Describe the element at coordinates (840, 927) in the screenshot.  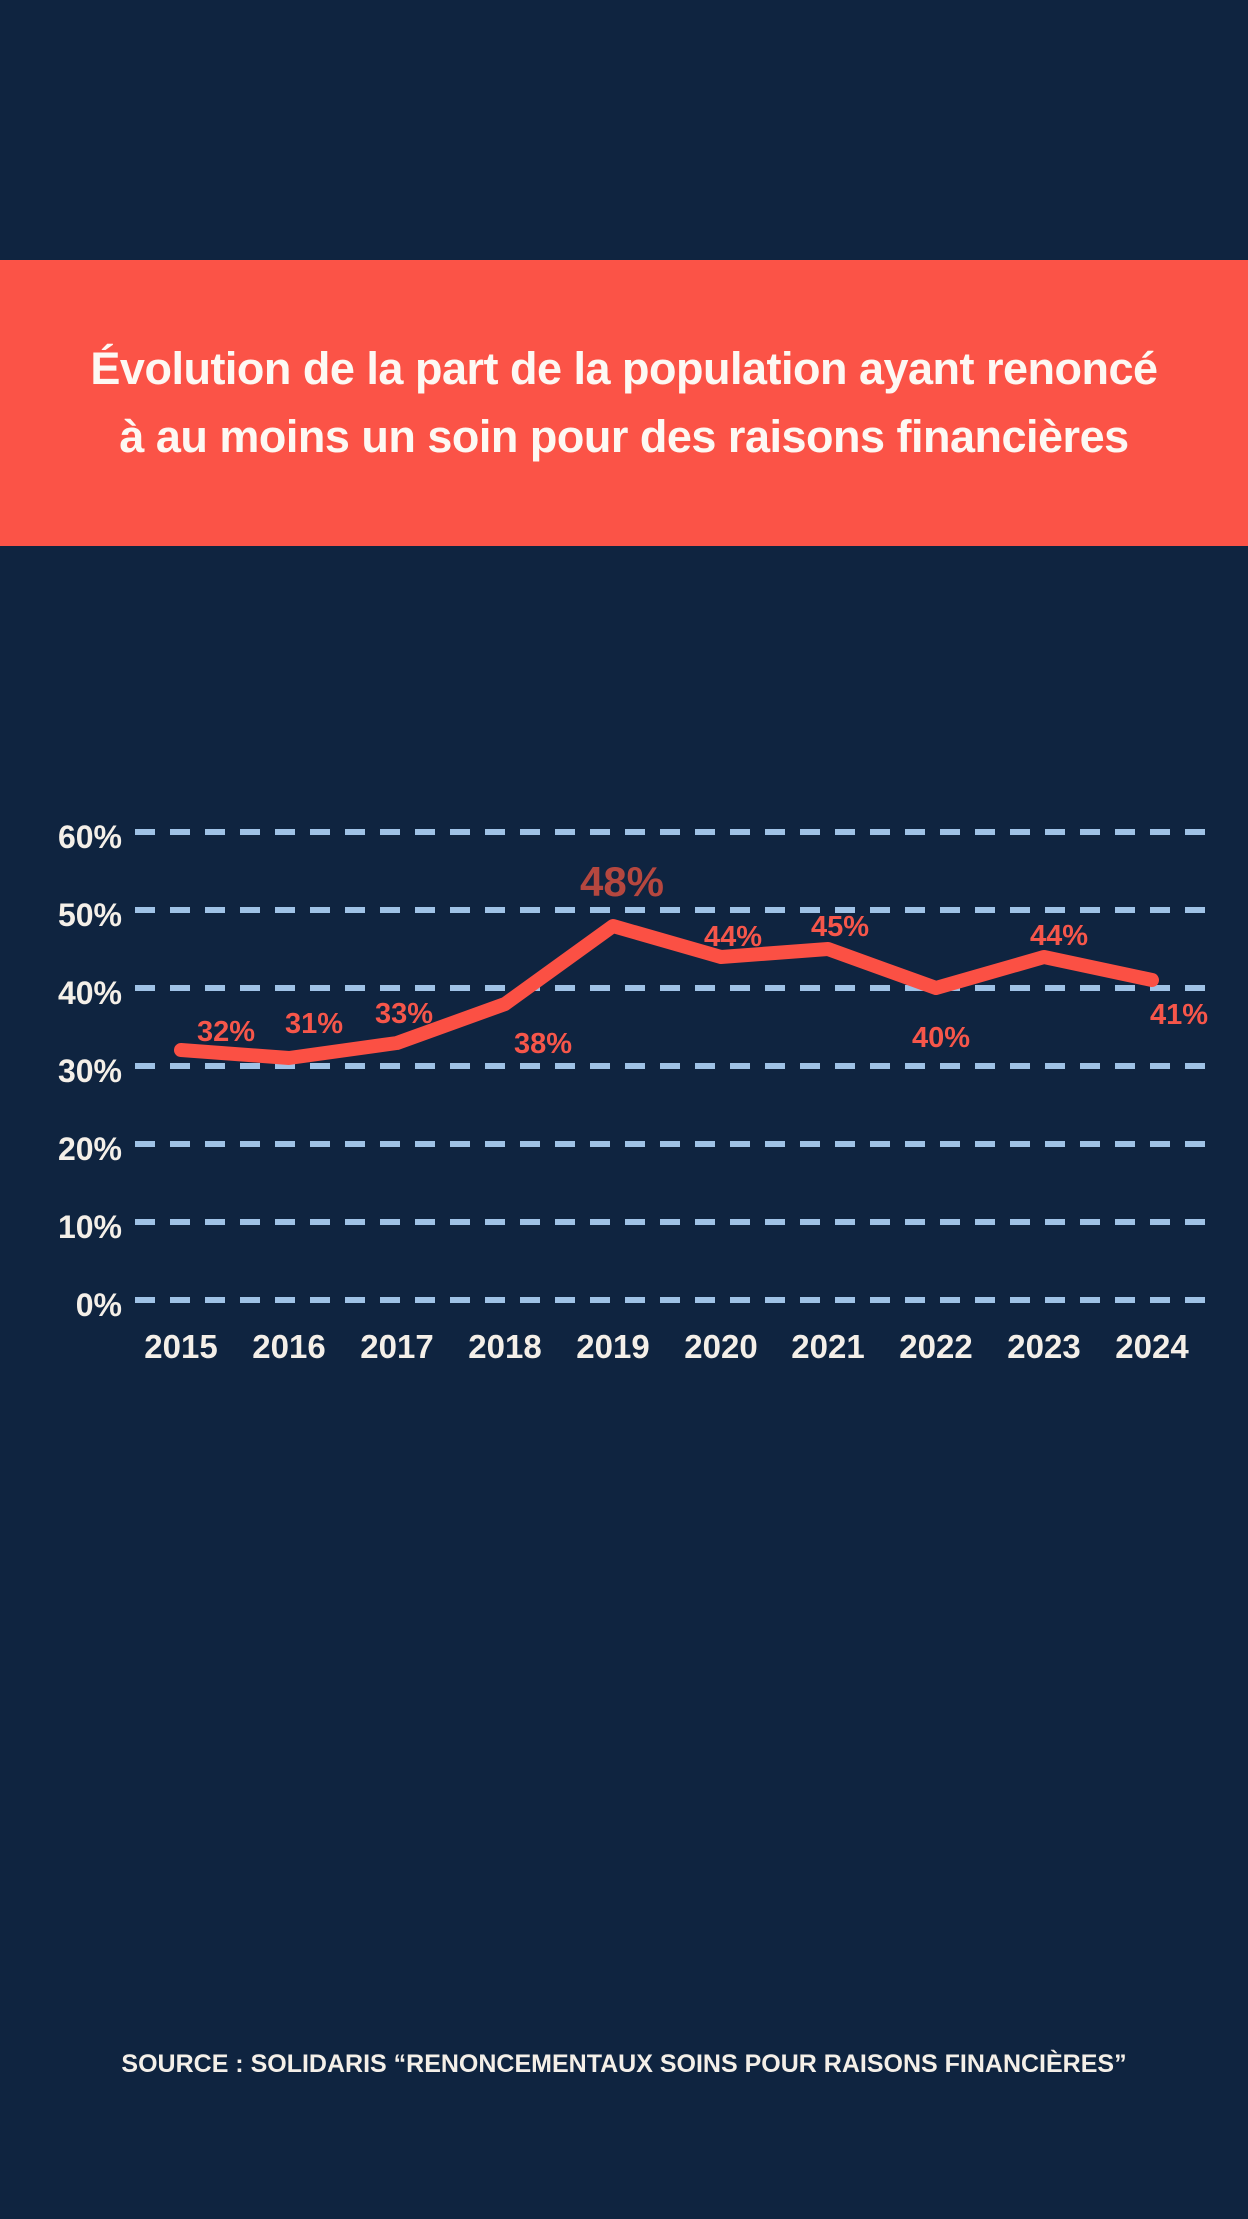
I see `data-label-2021: 45%` at that location.